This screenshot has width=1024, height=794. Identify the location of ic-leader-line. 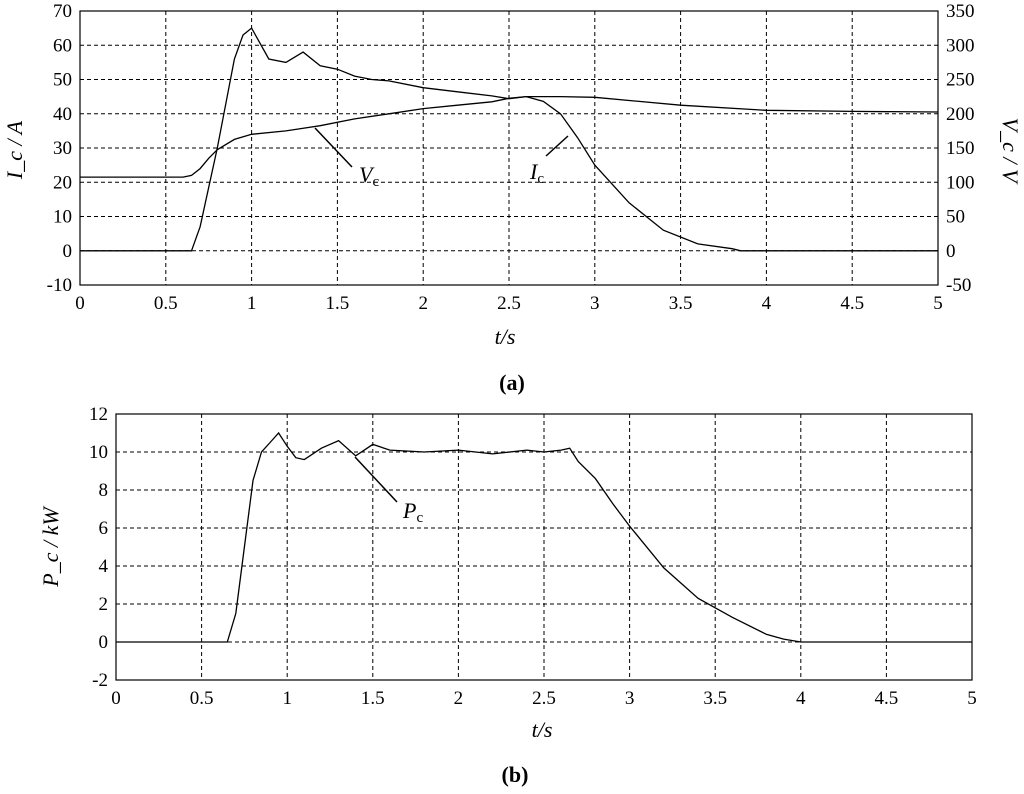
(557, 146).